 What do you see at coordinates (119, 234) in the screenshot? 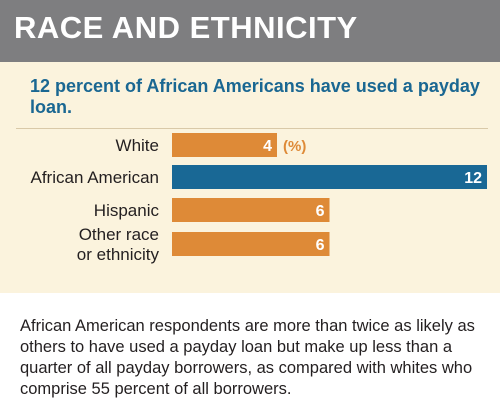
I see `category-label: Other race` at bounding box center [119, 234].